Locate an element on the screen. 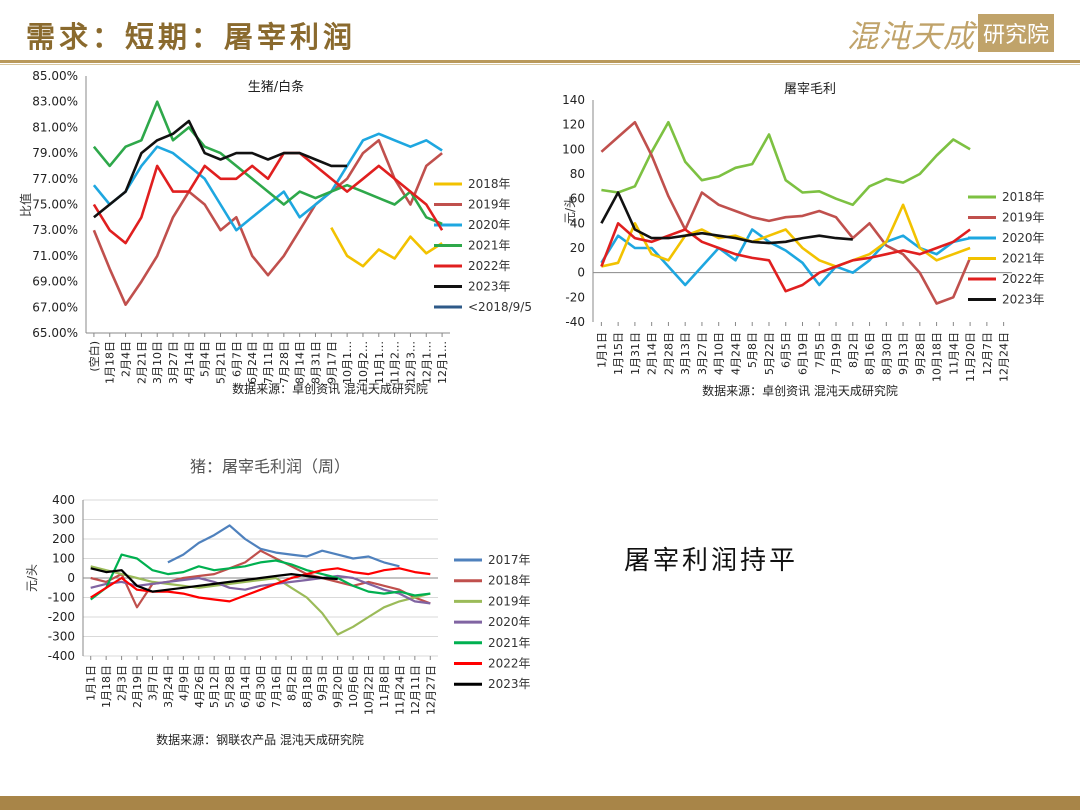  x-tick-label: 6月5日 is located at coordinates (786, 350).